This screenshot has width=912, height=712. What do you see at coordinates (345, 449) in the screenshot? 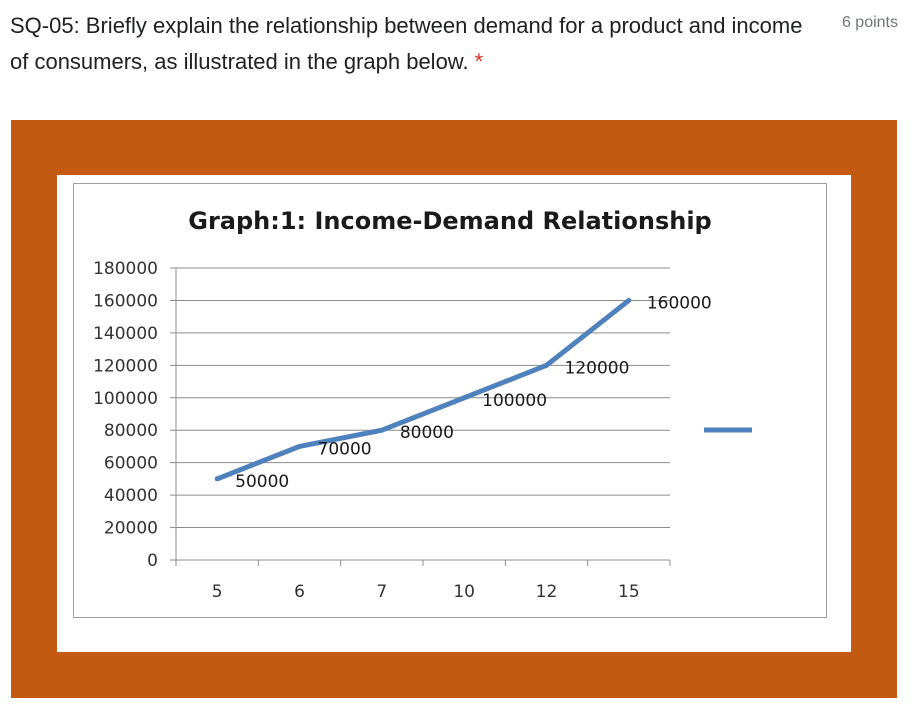
I see `data-label: 70000` at bounding box center [345, 449].